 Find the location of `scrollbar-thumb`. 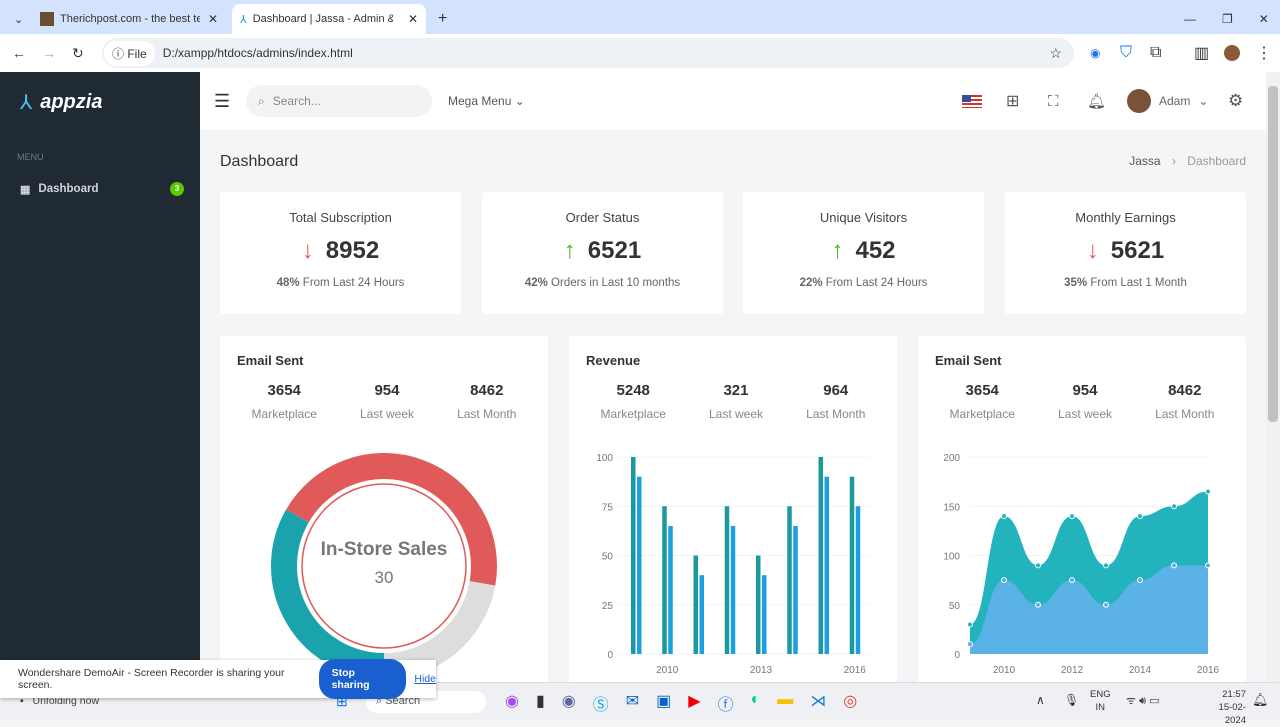

scrollbar-thumb is located at coordinates (1273, 254).